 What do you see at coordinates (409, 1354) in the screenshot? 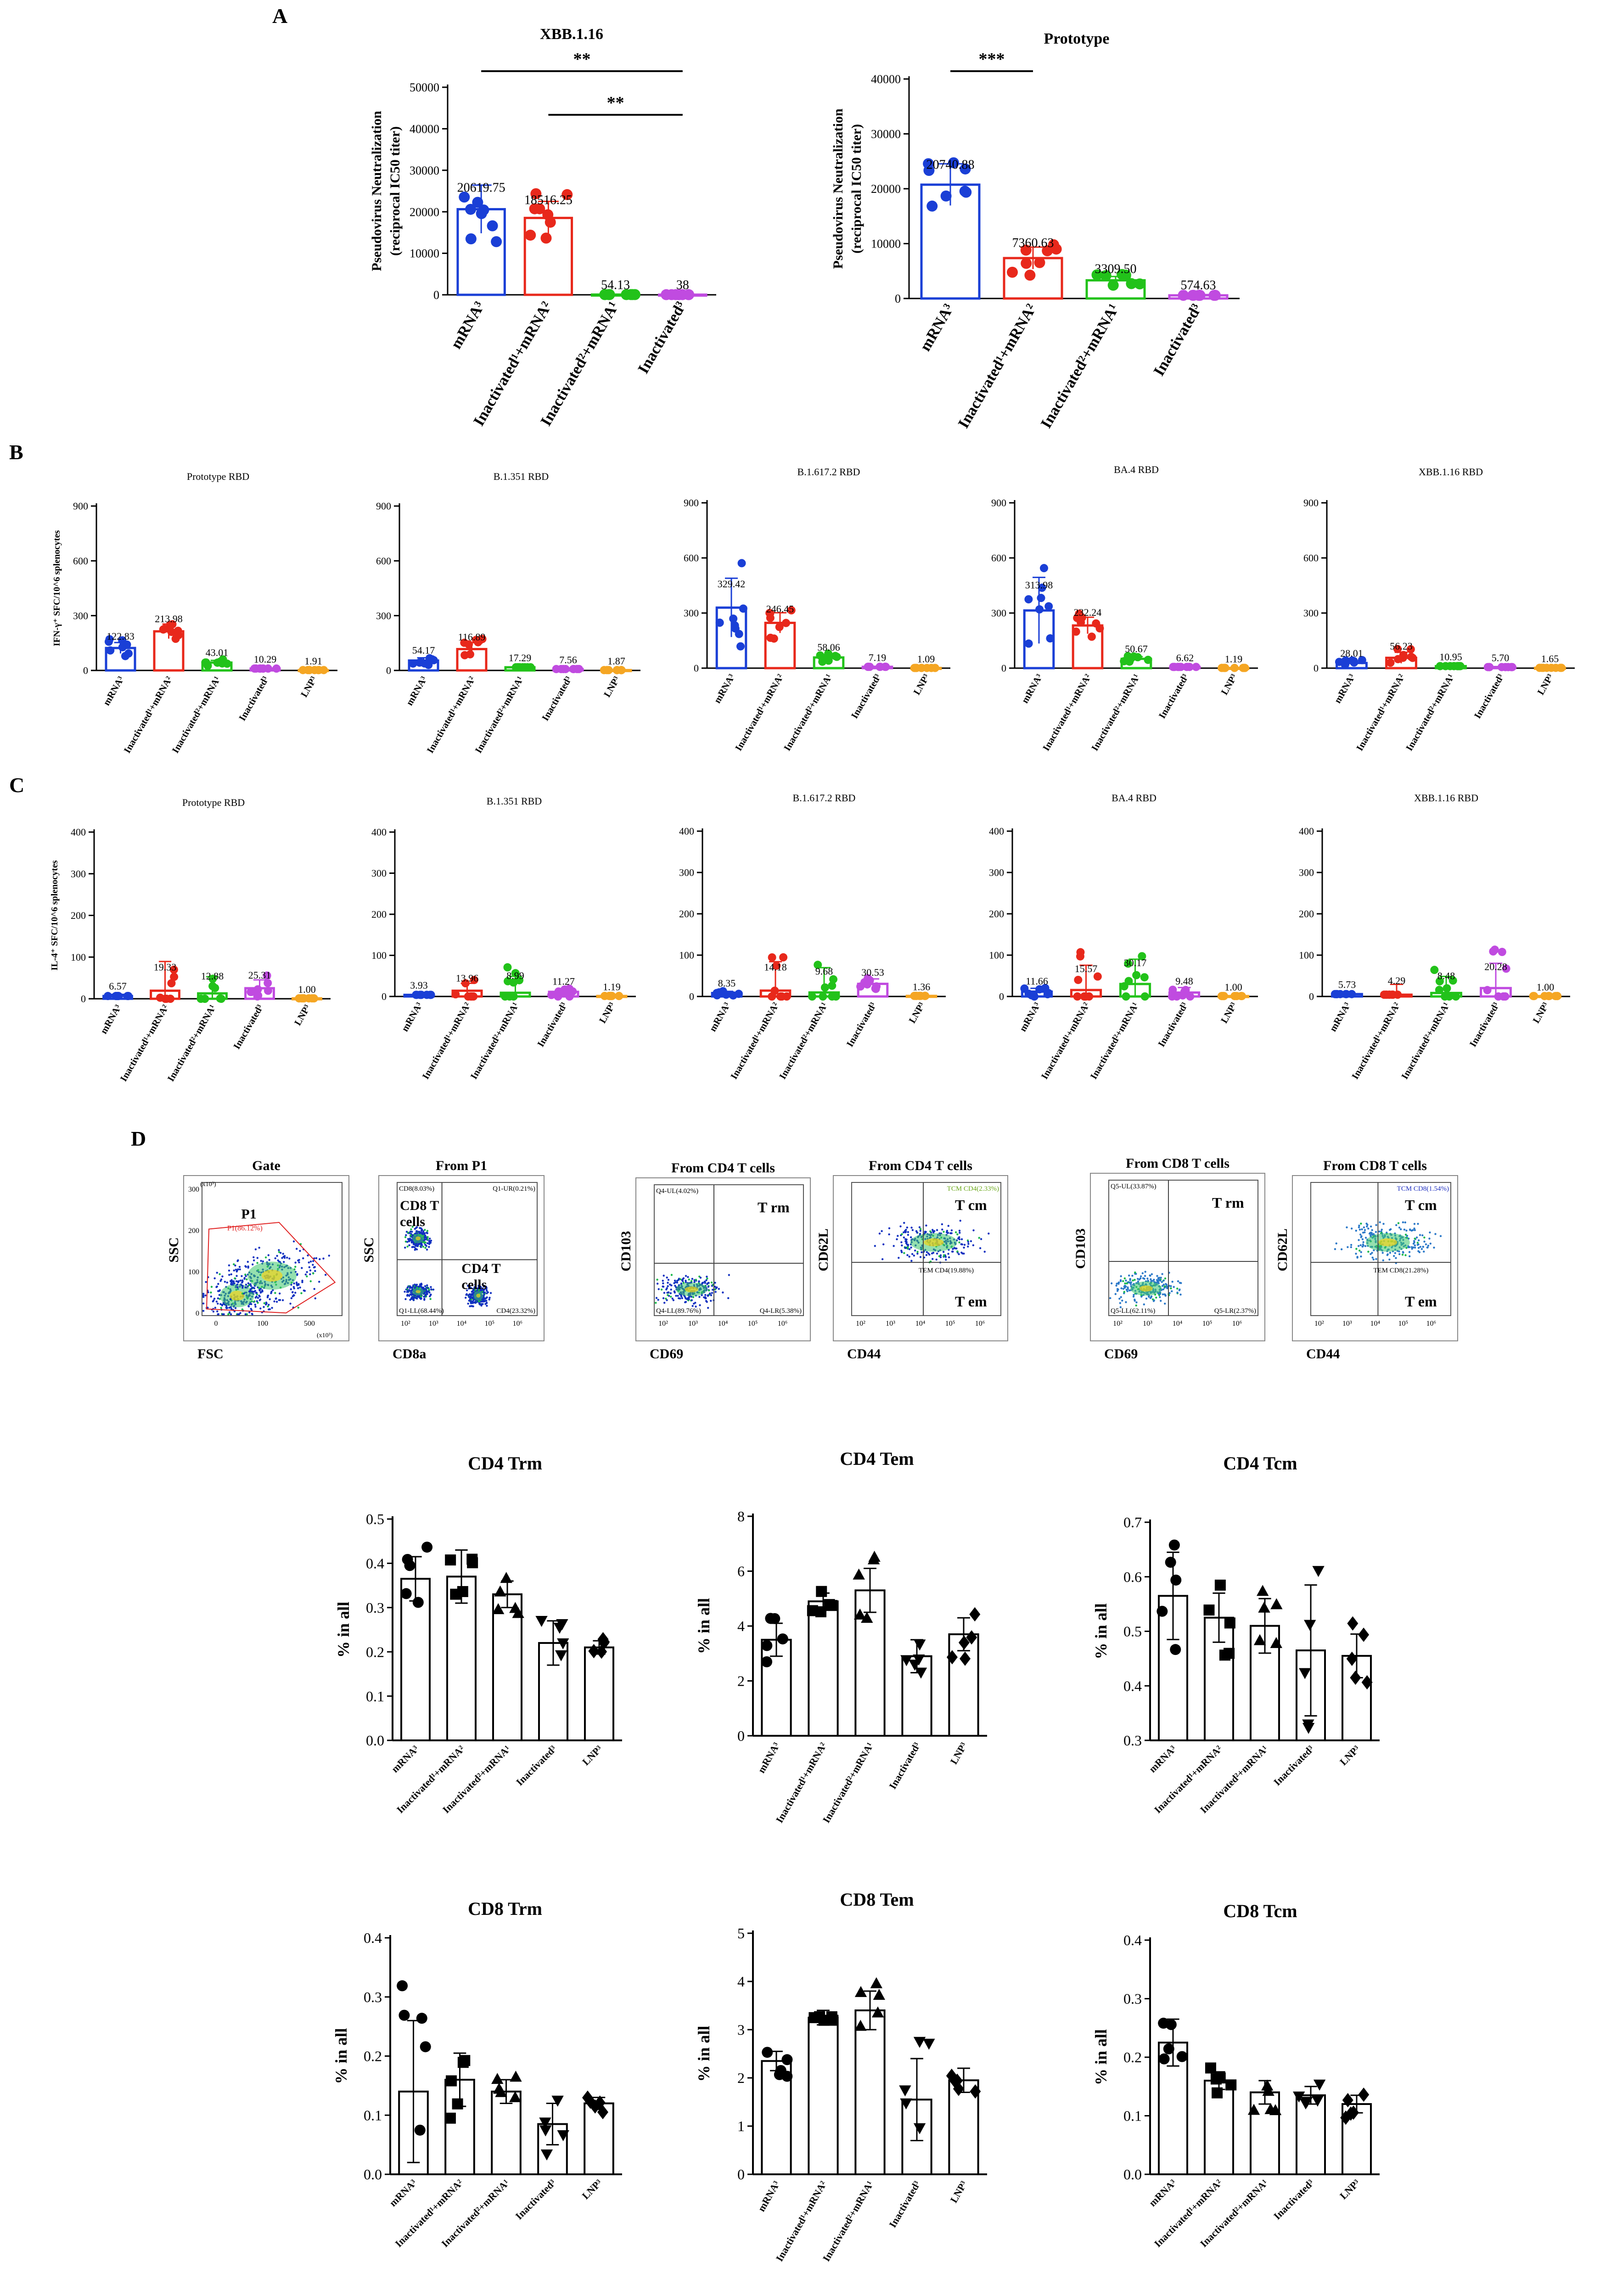
I see `flow-x-label: CD8a` at bounding box center [409, 1354].